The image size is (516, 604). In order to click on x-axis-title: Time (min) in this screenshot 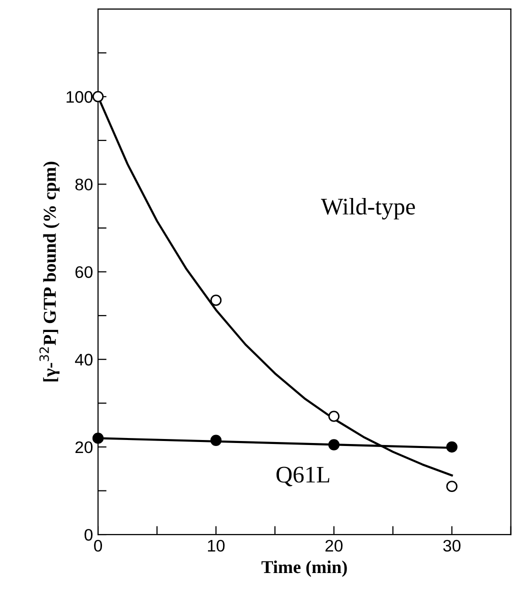, I will do `click(304, 568)`.